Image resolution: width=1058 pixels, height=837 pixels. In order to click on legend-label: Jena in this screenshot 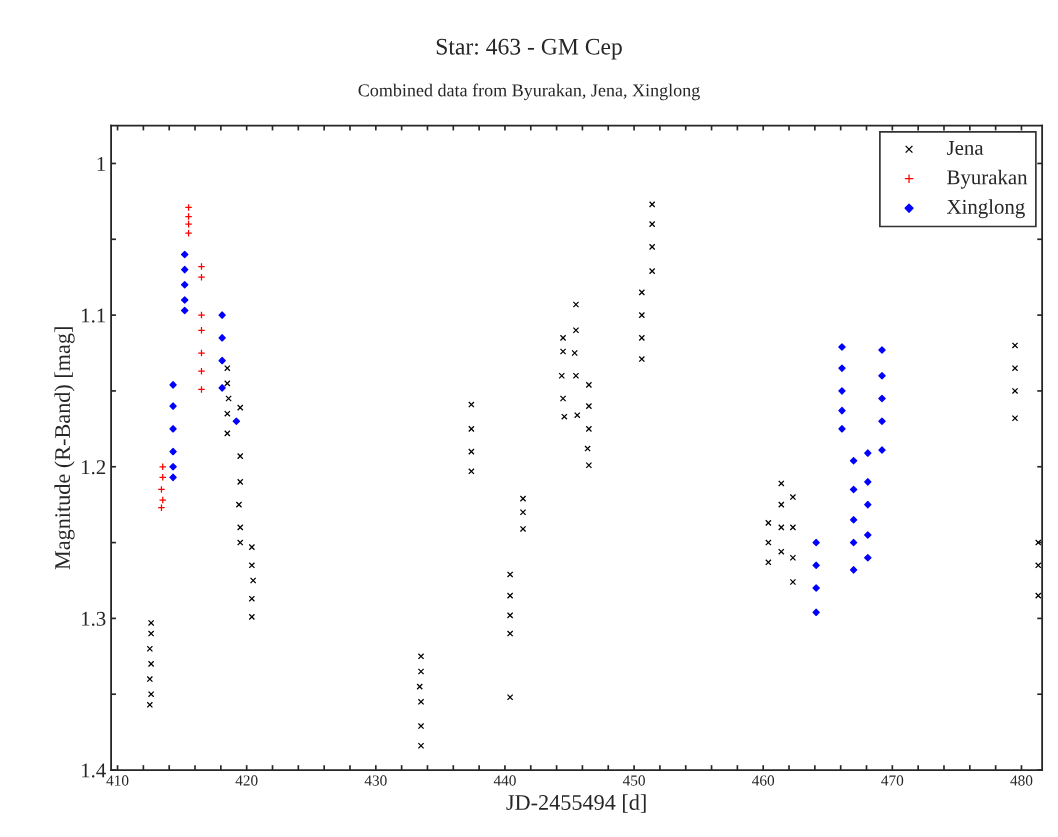, I will do `click(965, 148)`.